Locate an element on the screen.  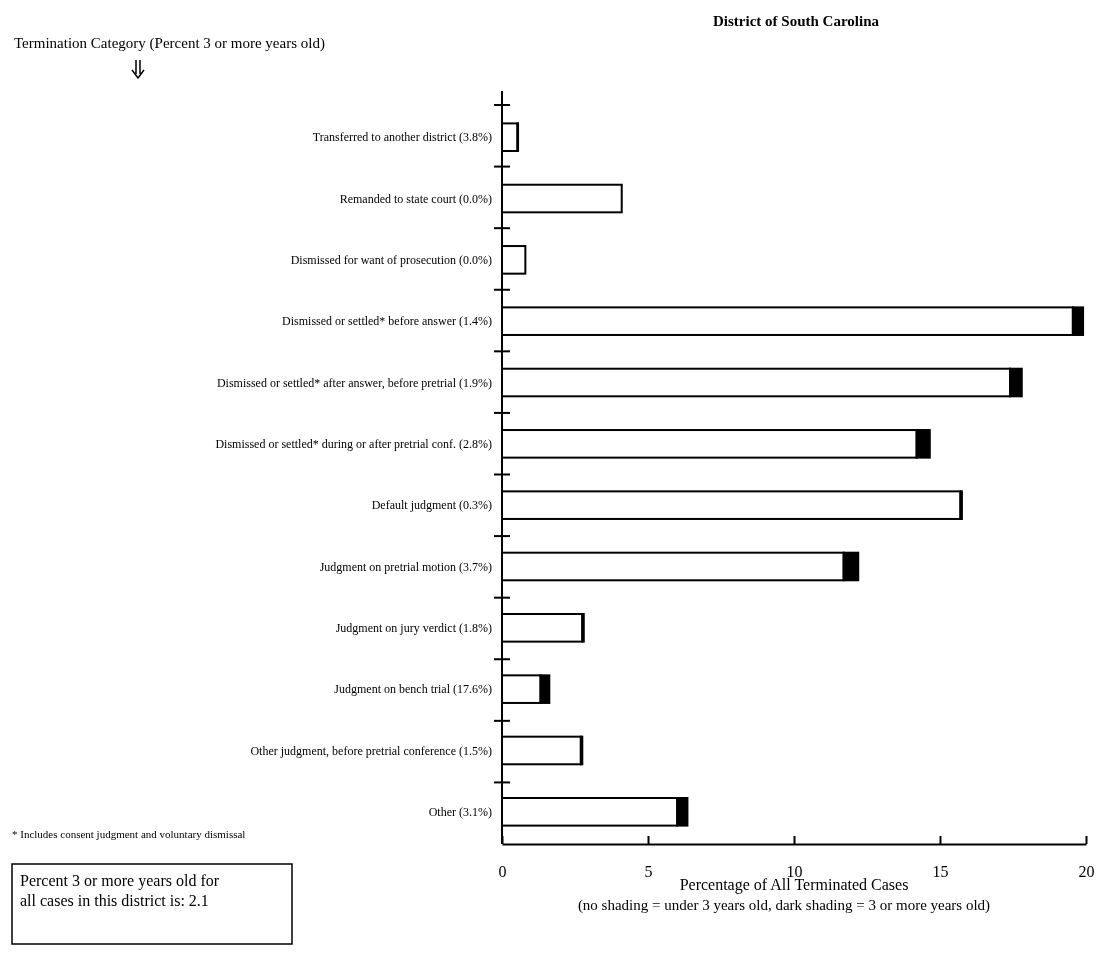
chart-title: District of South Carolina is located at coordinates (796, 21).